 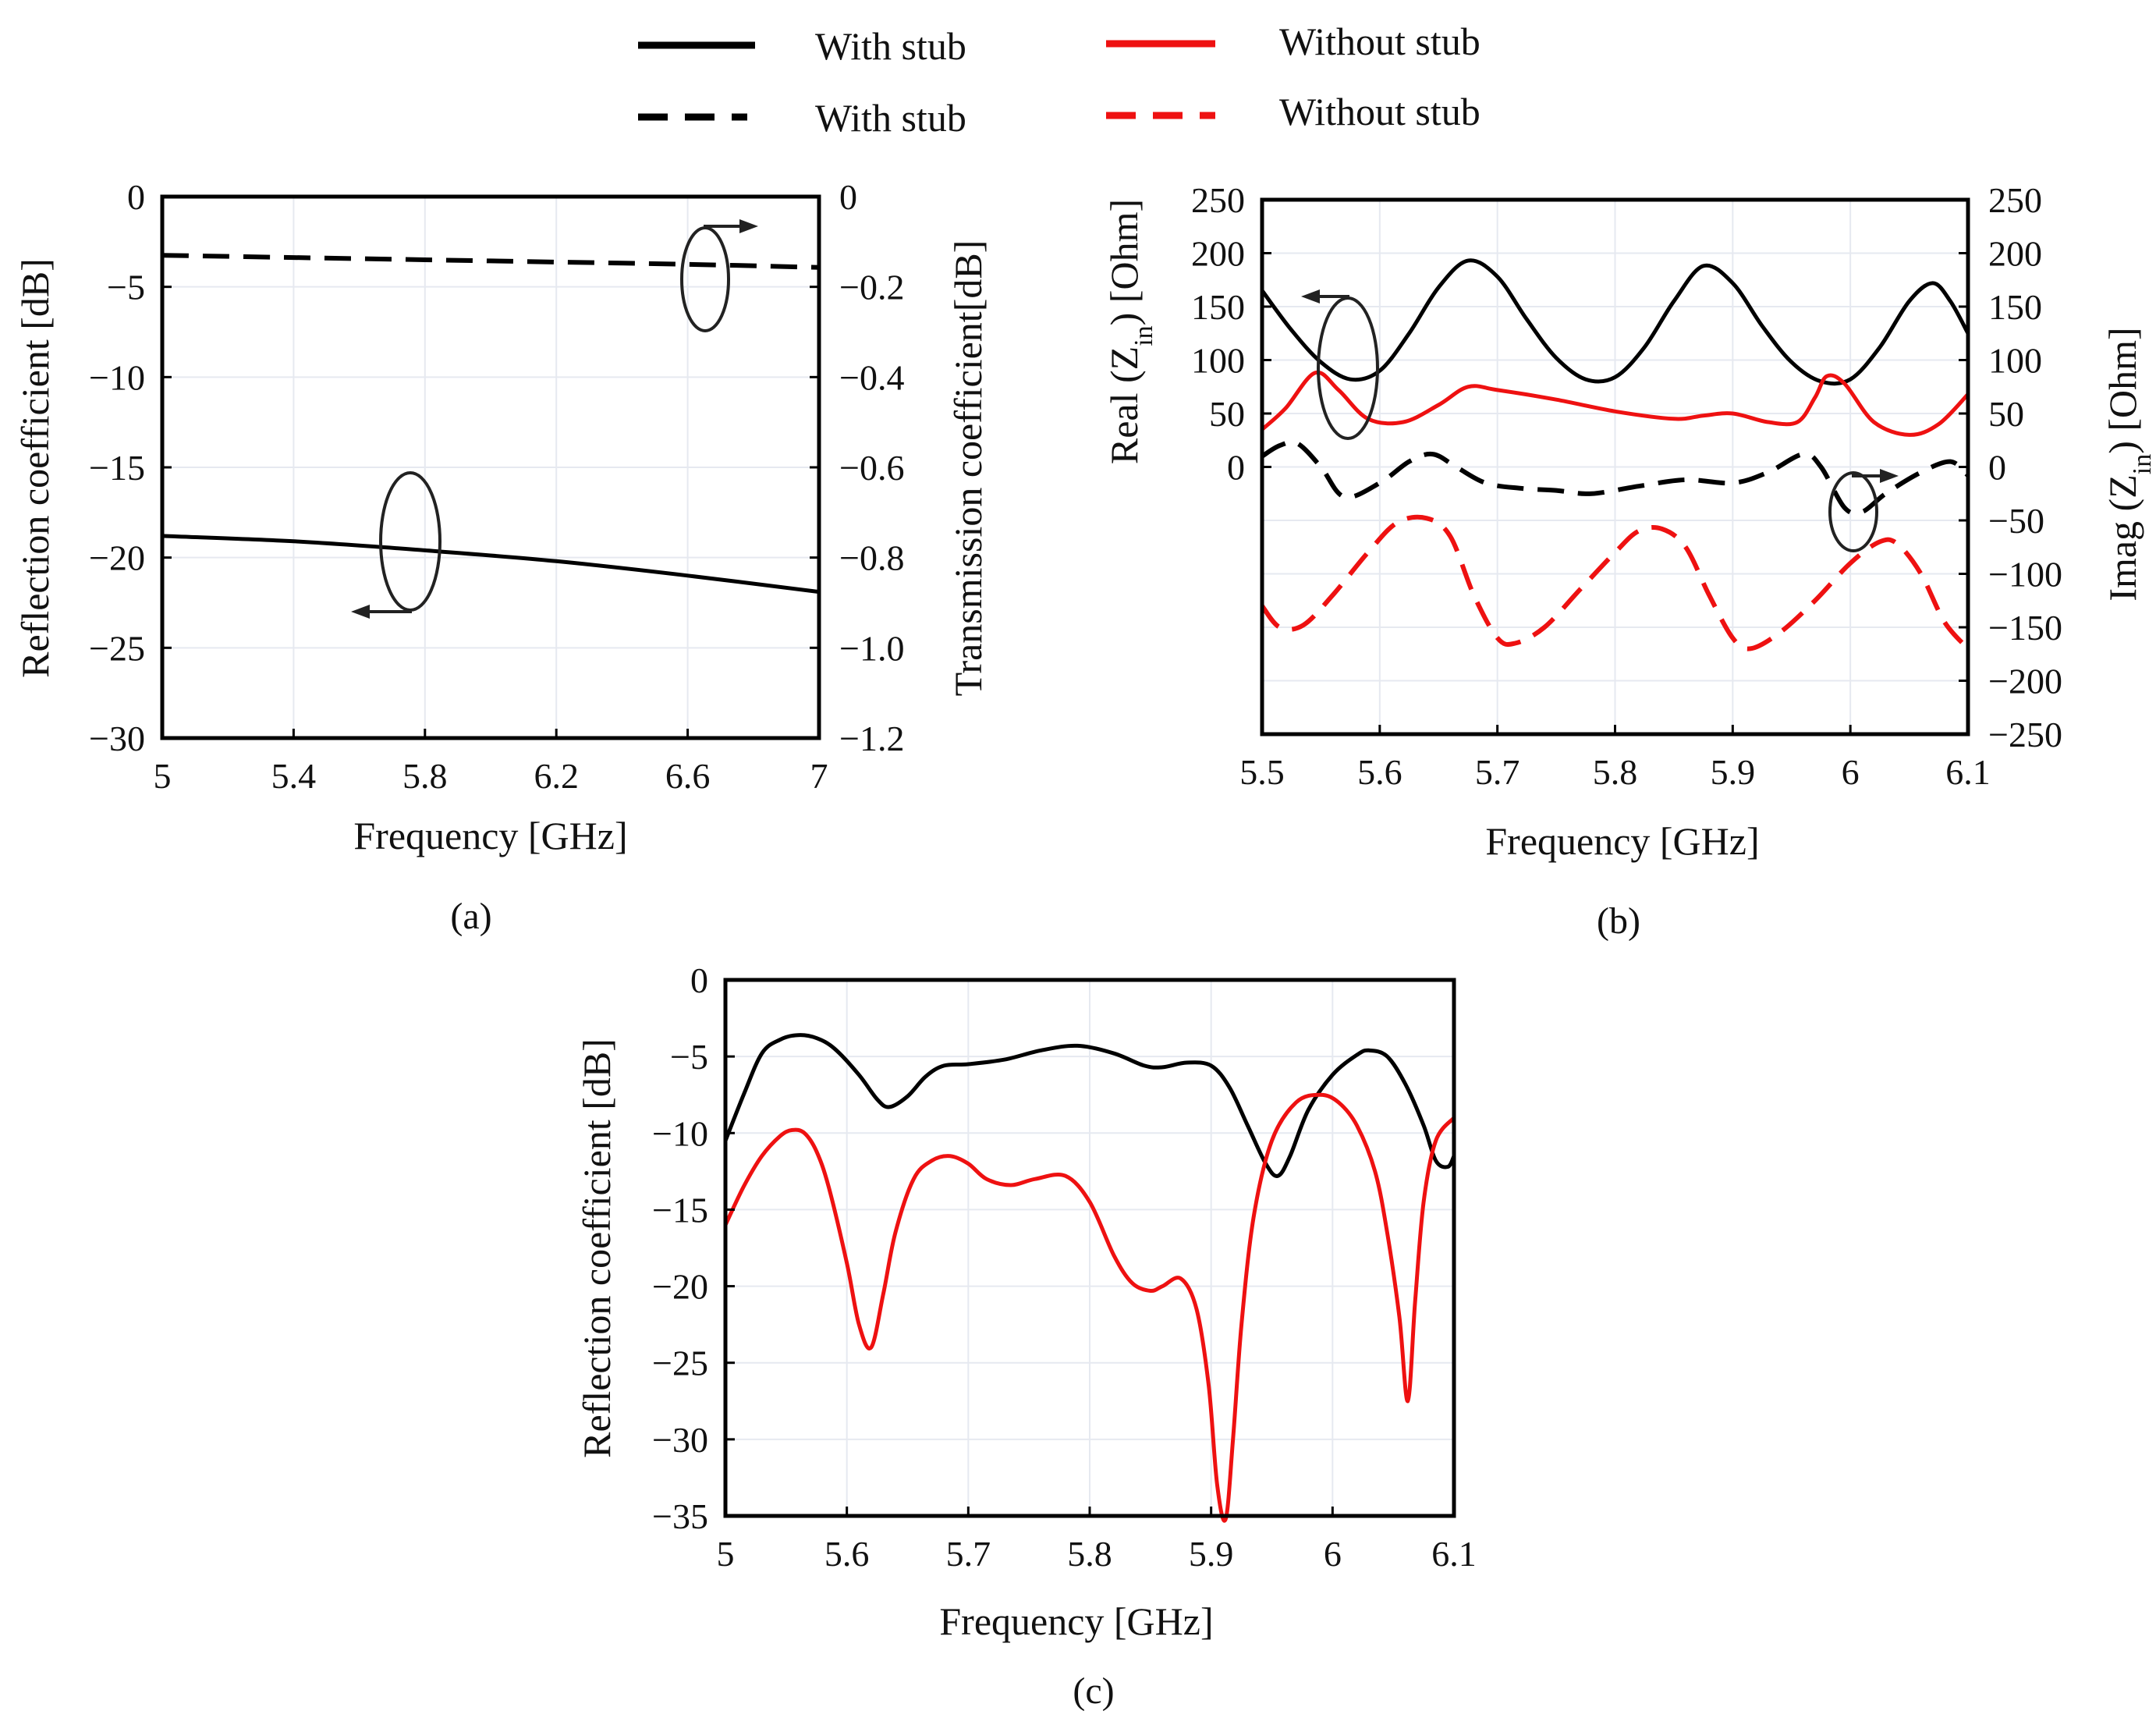 What do you see at coordinates (819, 776) in the screenshot?
I see `x-tick-label: 7` at bounding box center [819, 776].